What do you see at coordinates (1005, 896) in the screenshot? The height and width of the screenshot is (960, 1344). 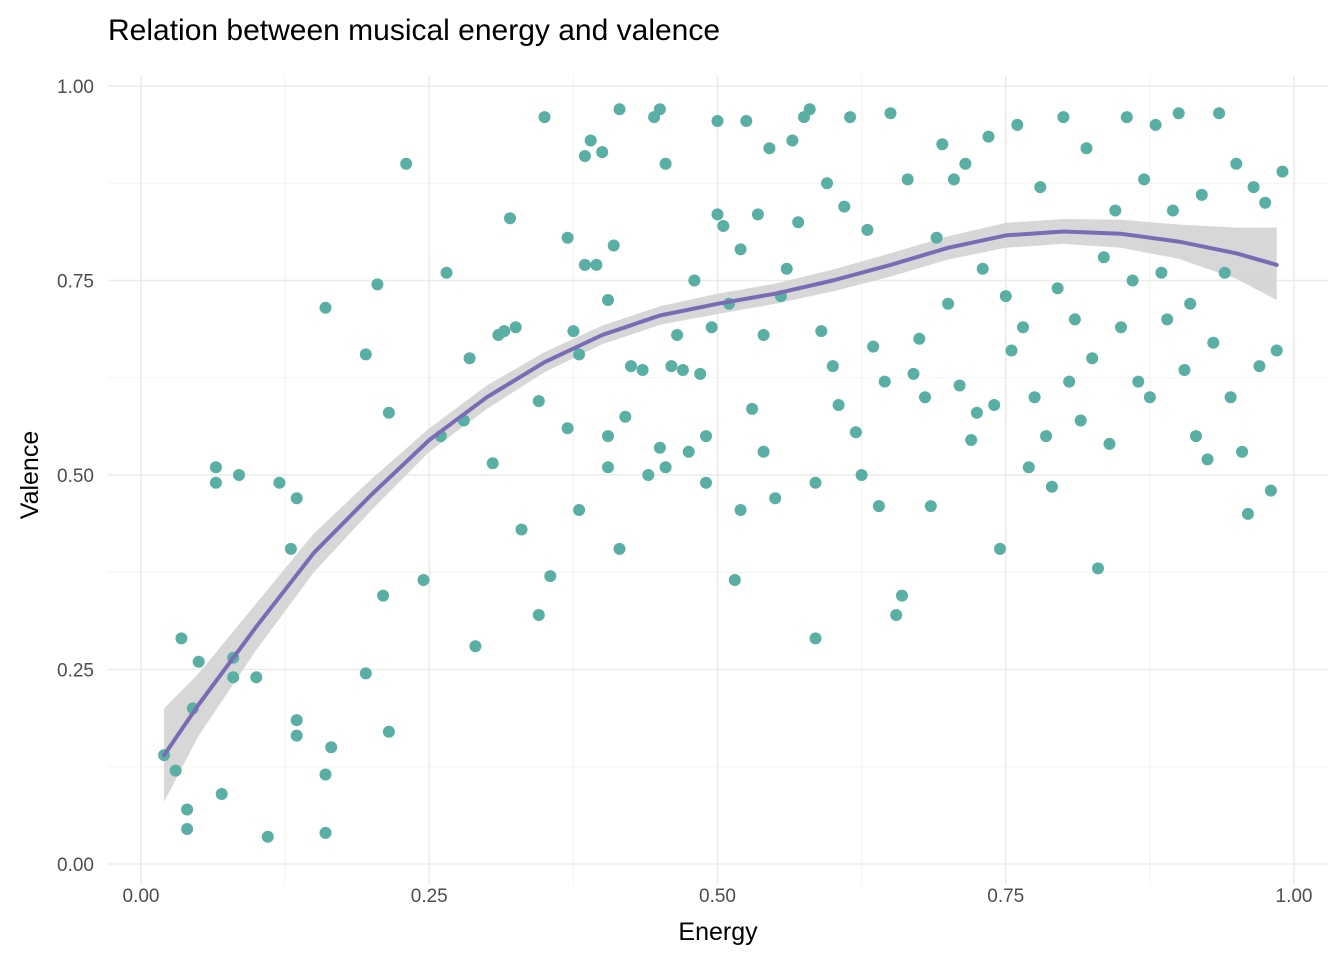 I see `x-tick-label: 0.75` at bounding box center [1005, 896].